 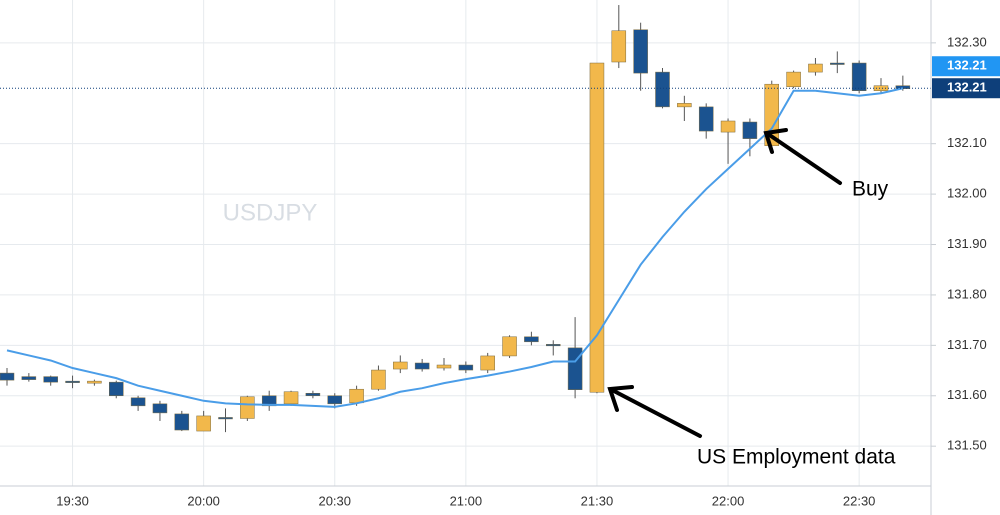 What do you see at coordinates (203, 500) in the screenshot?
I see `x-tick-label: 20:00` at bounding box center [203, 500].